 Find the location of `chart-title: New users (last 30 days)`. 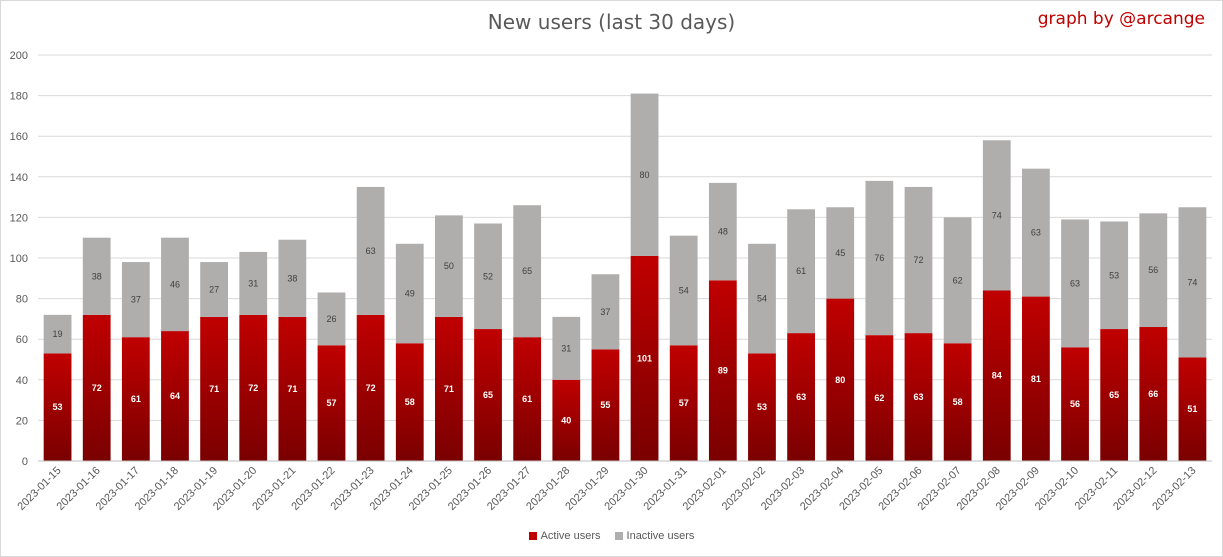

chart-title: New users (last 30 days) is located at coordinates (611, 22).